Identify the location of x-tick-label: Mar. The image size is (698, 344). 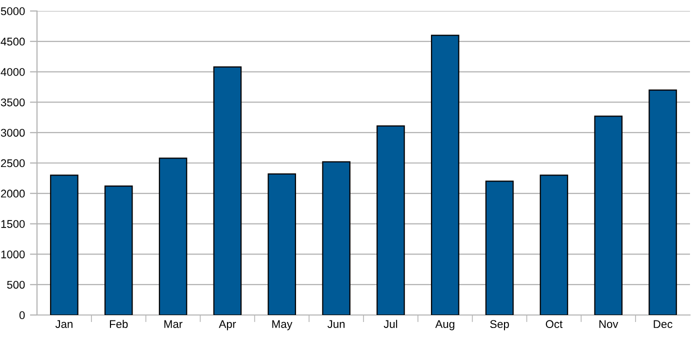
(173, 324).